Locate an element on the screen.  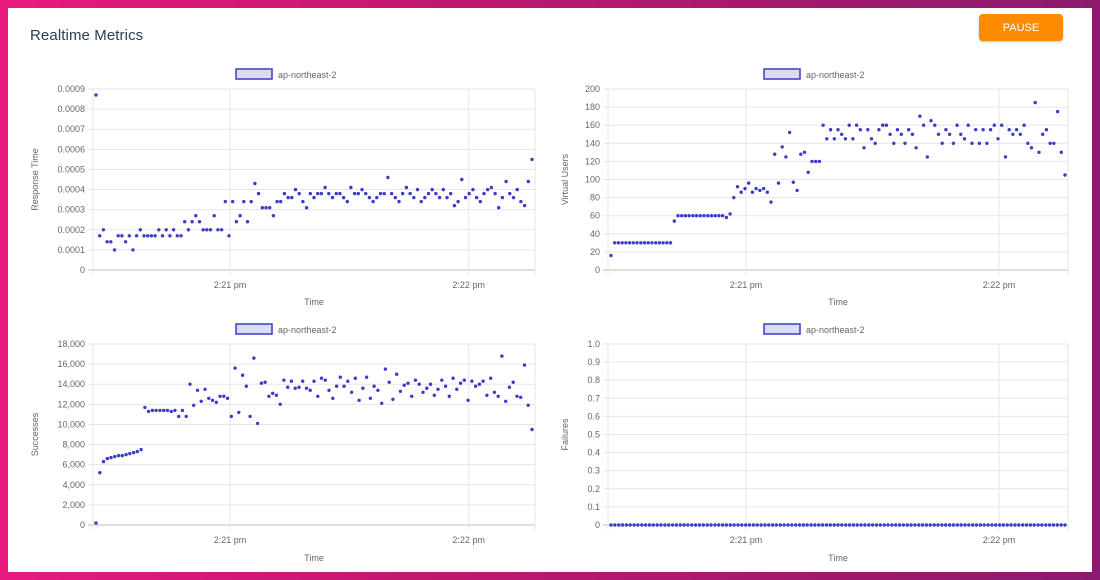
y-tick-label: 0.1 is located at coordinates (593, 507).